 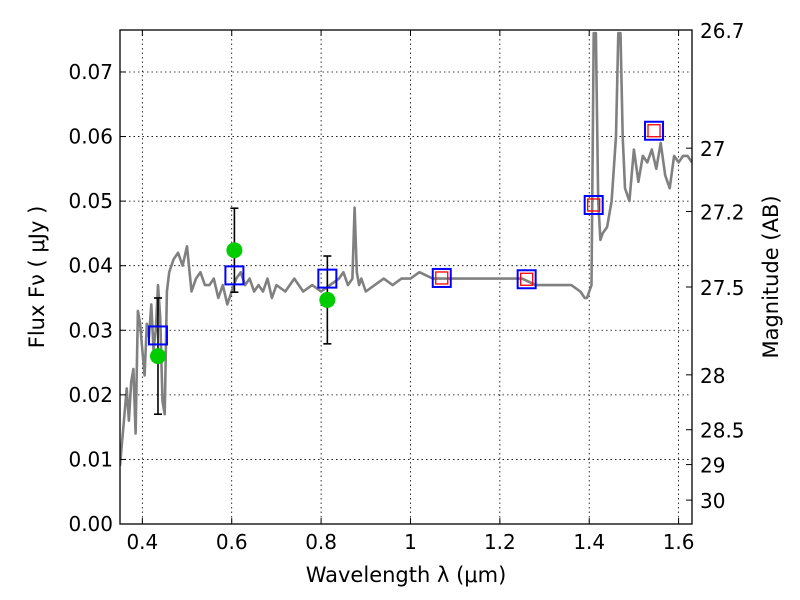 I want to click on x-tick-label: 0.4, so click(x=142, y=542).